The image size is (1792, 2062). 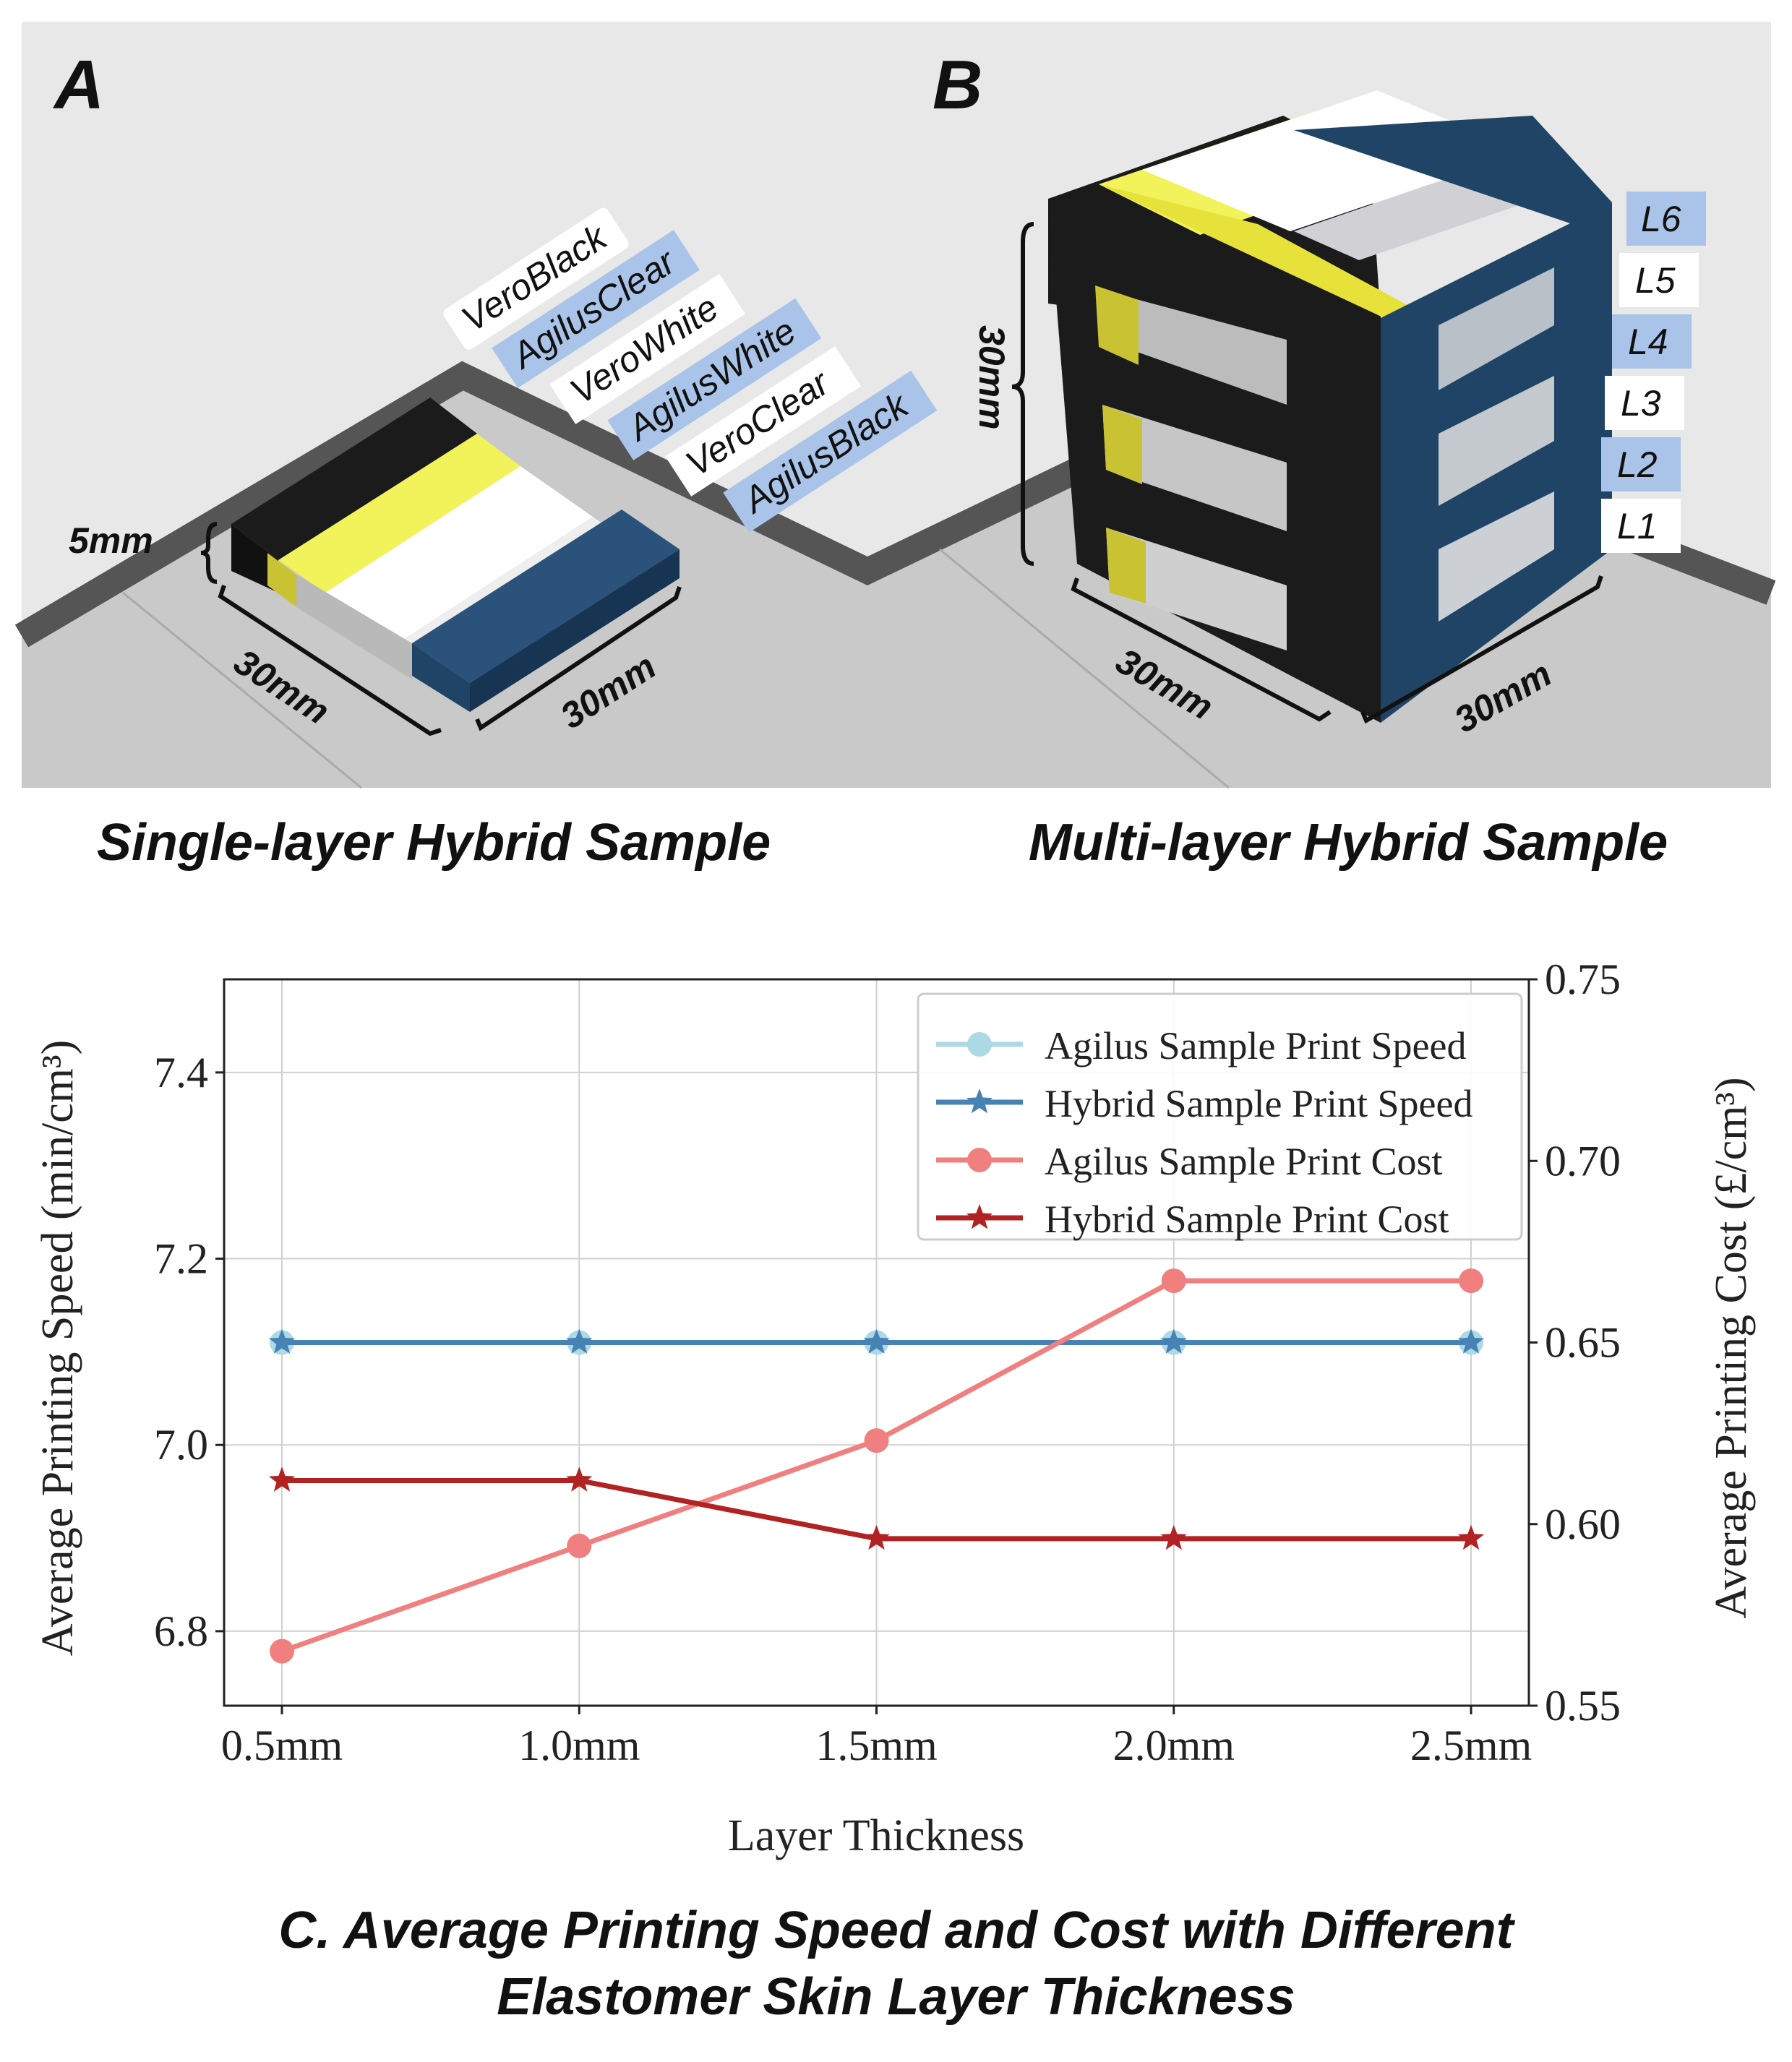 What do you see at coordinates (1583, 979) in the screenshot?
I see `y-tick-label-right: 0.75` at bounding box center [1583, 979].